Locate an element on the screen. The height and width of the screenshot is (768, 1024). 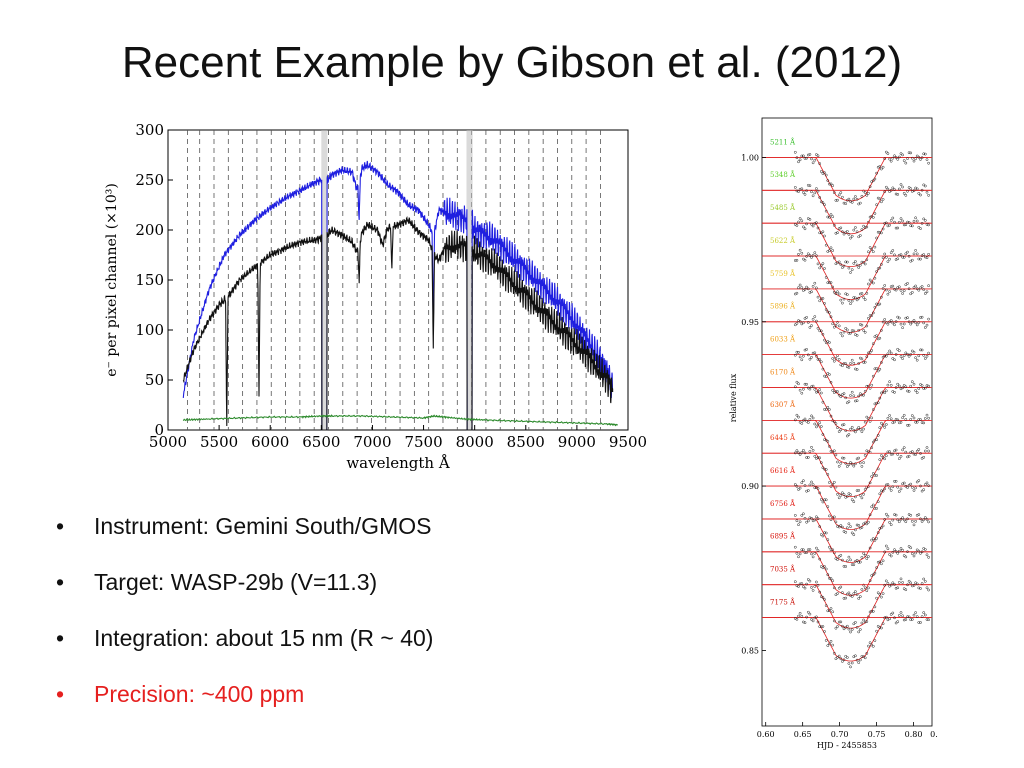
x-tick-label: 6000 is located at coordinates (270, 442).